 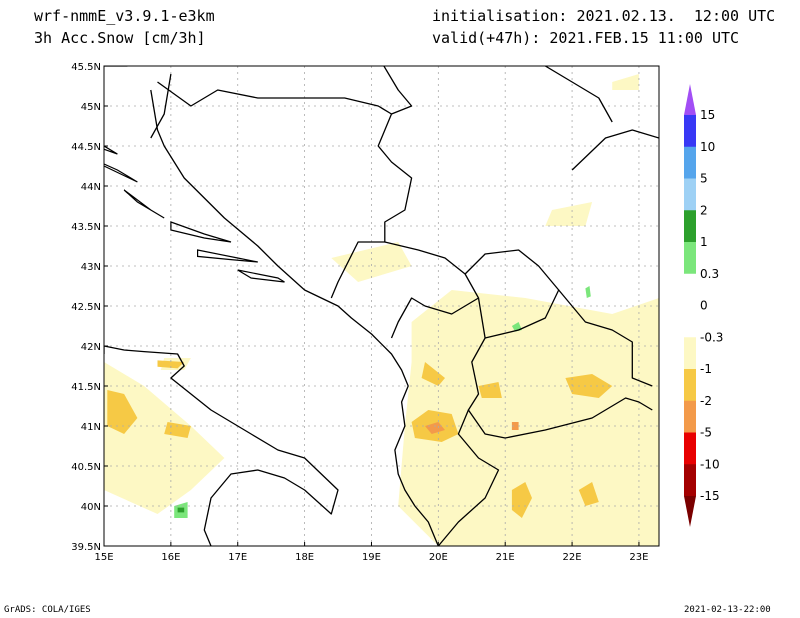 What do you see at coordinates (103, 557) in the screenshot?
I see `x-tick-label: 15E` at bounding box center [103, 557].